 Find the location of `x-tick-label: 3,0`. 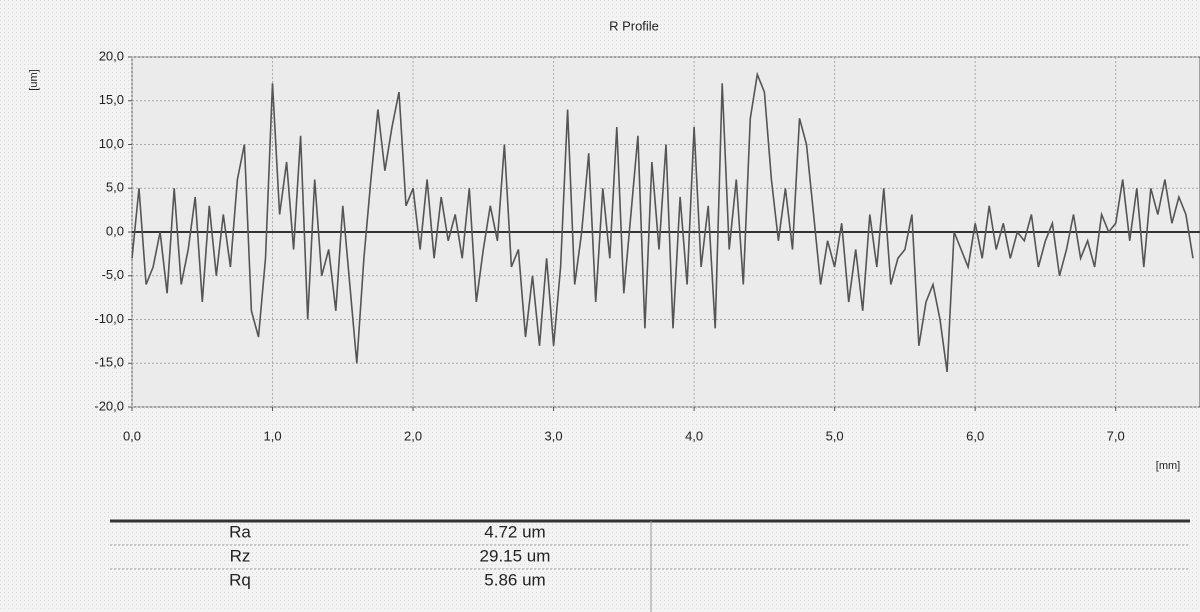

x-tick-label: 3,0 is located at coordinates (554, 435).